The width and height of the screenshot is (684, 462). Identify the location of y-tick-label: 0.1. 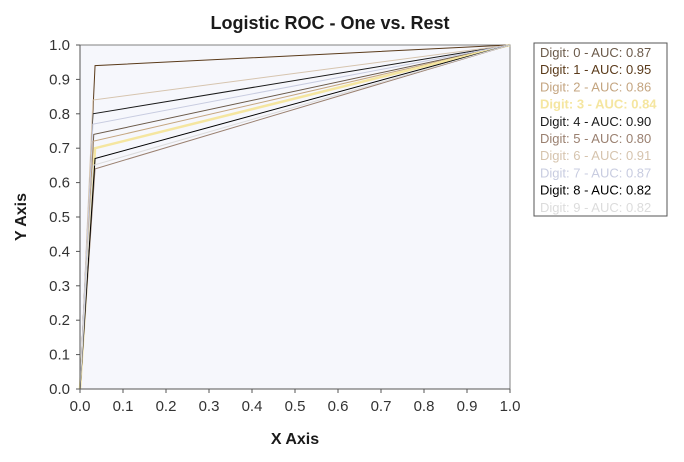
(59, 355).